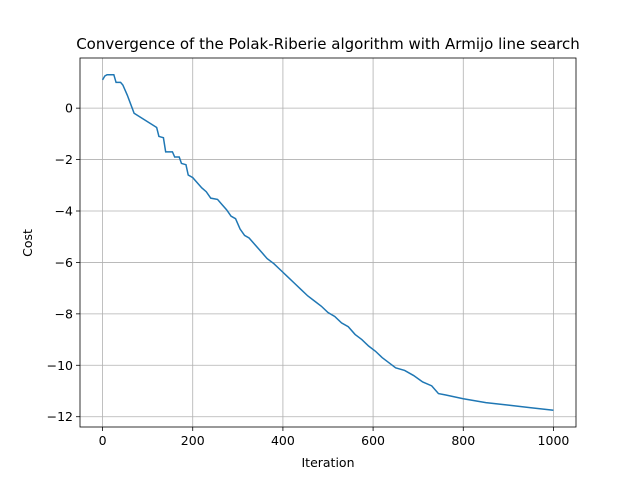 This screenshot has height=480, width=640. Describe the element at coordinates (373, 440) in the screenshot. I see `x-tick-label: 600` at that location.